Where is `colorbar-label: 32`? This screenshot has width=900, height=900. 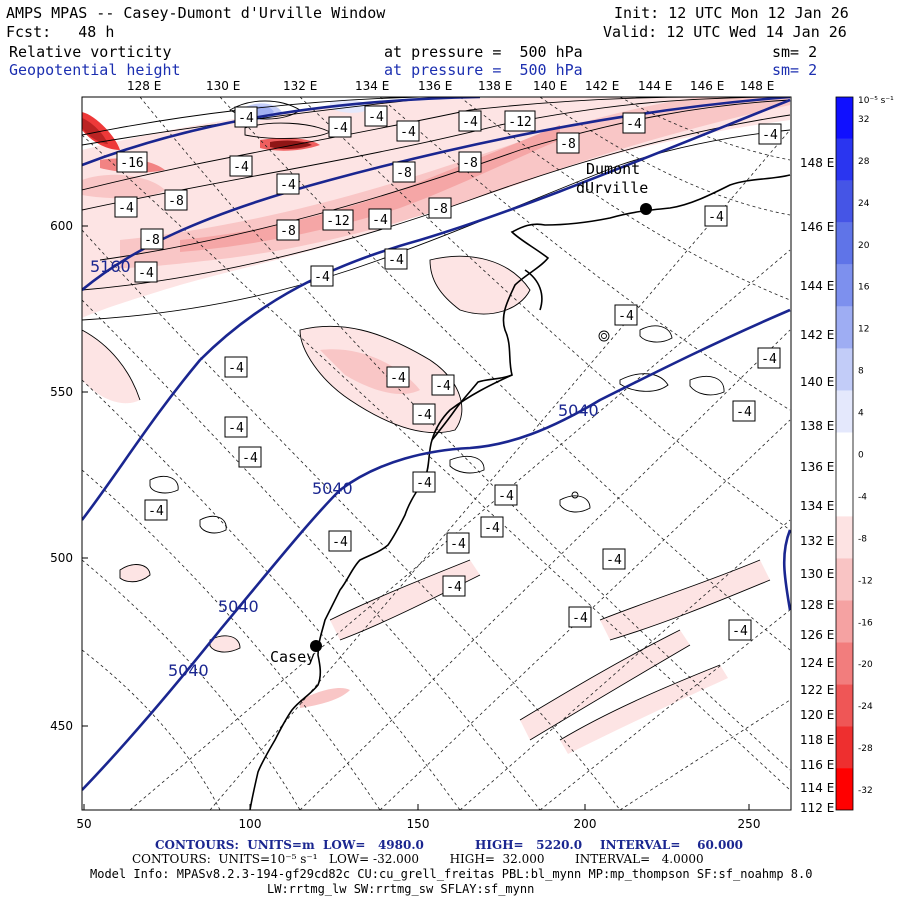
colorbar-label: 32 is located at coordinates (863, 120).